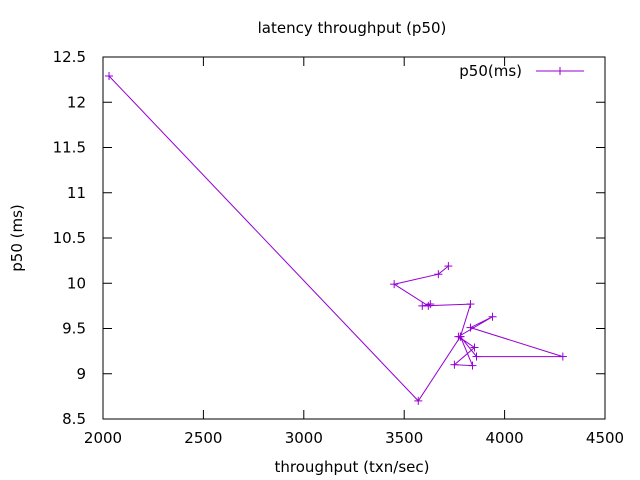 The height and width of the screenshot is (480, 640). Describe the element at coordinates (69, 57) in the screenshot. I see `y-tick-label: 12.5` at that location.